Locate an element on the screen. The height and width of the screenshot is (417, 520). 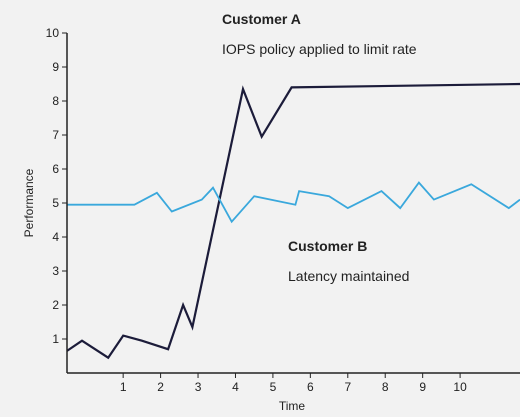
annotation-customer-a-title: Customer A is located at coordinates (261, 19).